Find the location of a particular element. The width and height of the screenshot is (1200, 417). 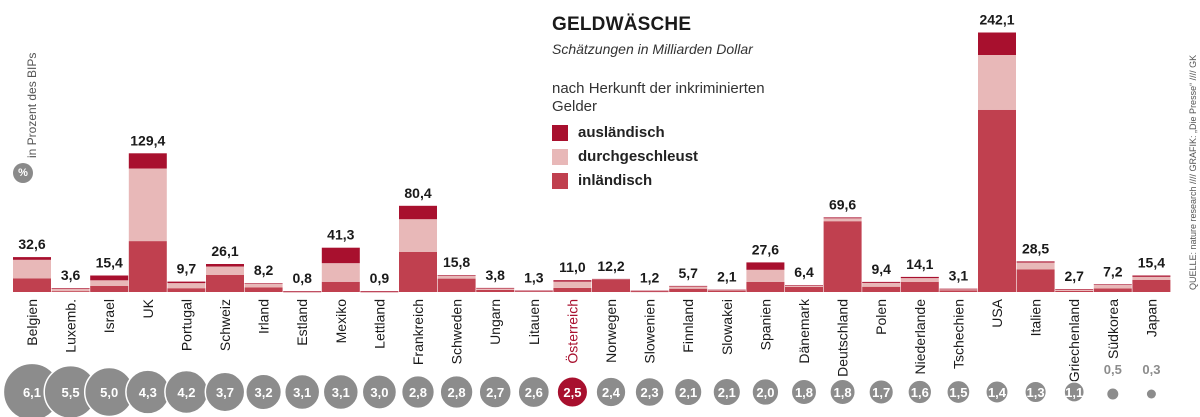

legend-label-auslaendisch: ausländisch is located at coordinates (621, 132).